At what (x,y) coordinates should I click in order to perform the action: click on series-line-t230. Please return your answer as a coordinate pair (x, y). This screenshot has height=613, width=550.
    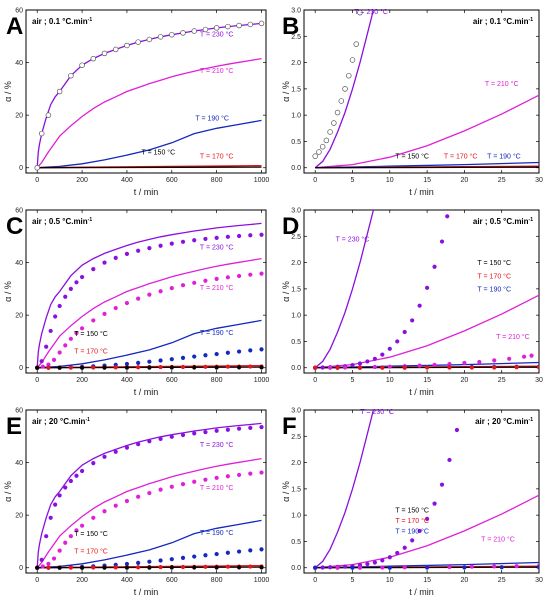
    Looking at the image, I should click on (344, 489).